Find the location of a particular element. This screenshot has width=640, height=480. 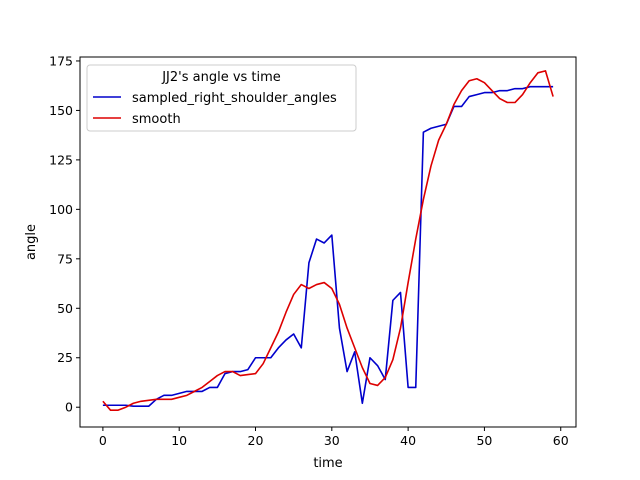

x-tick-label: 40 is located at coordinates (408, 440).